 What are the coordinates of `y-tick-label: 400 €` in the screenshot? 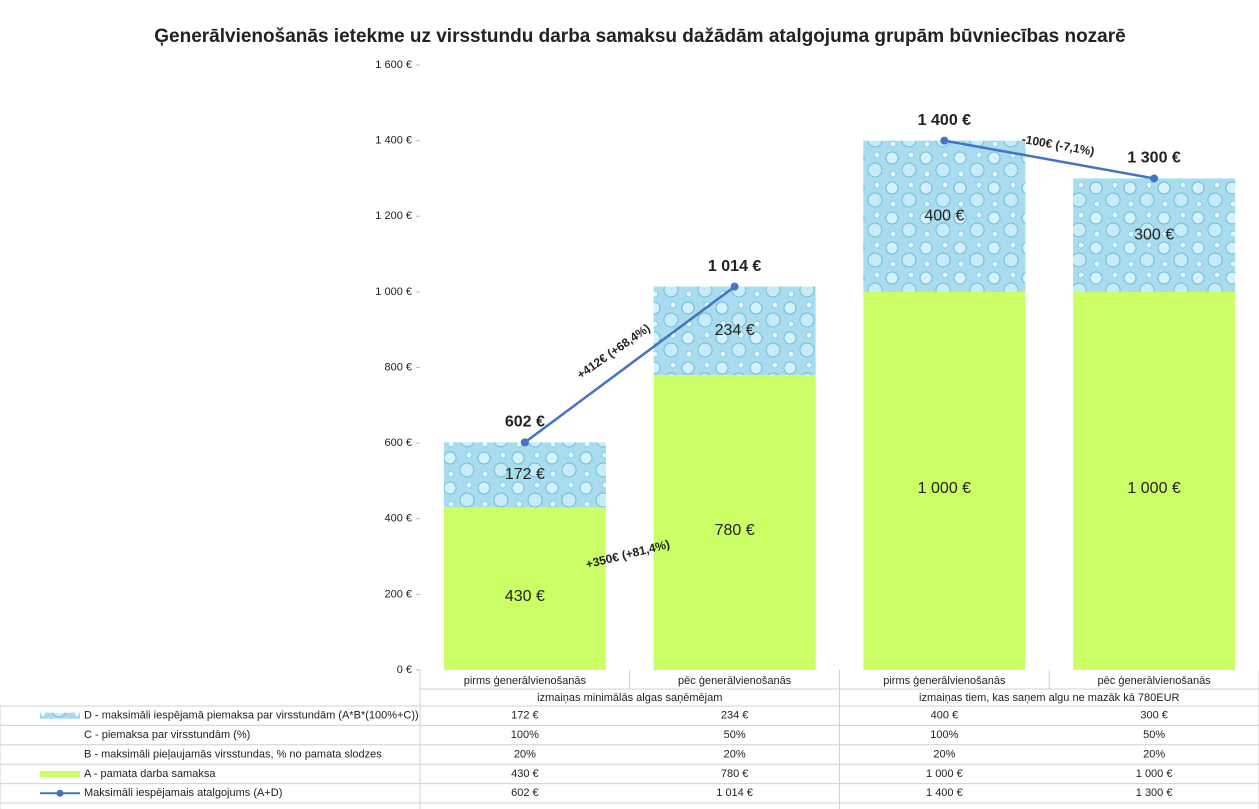 It's located at (398, 519).